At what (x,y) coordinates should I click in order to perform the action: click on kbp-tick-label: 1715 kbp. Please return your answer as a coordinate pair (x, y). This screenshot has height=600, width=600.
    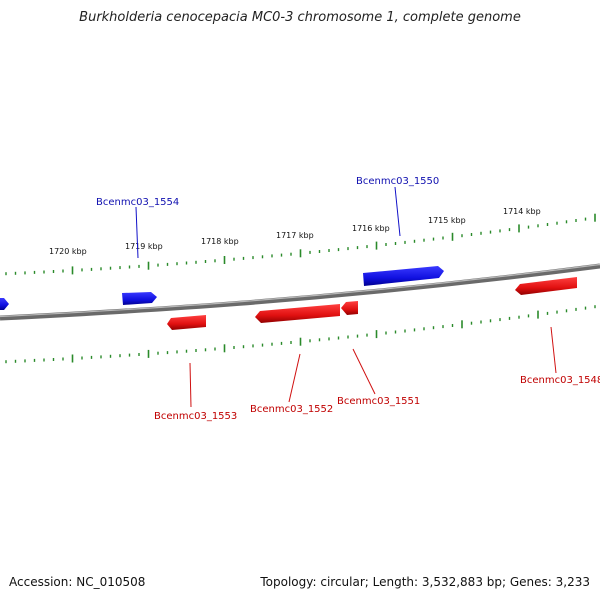
    Looking at the image, I should click on (447, 220).